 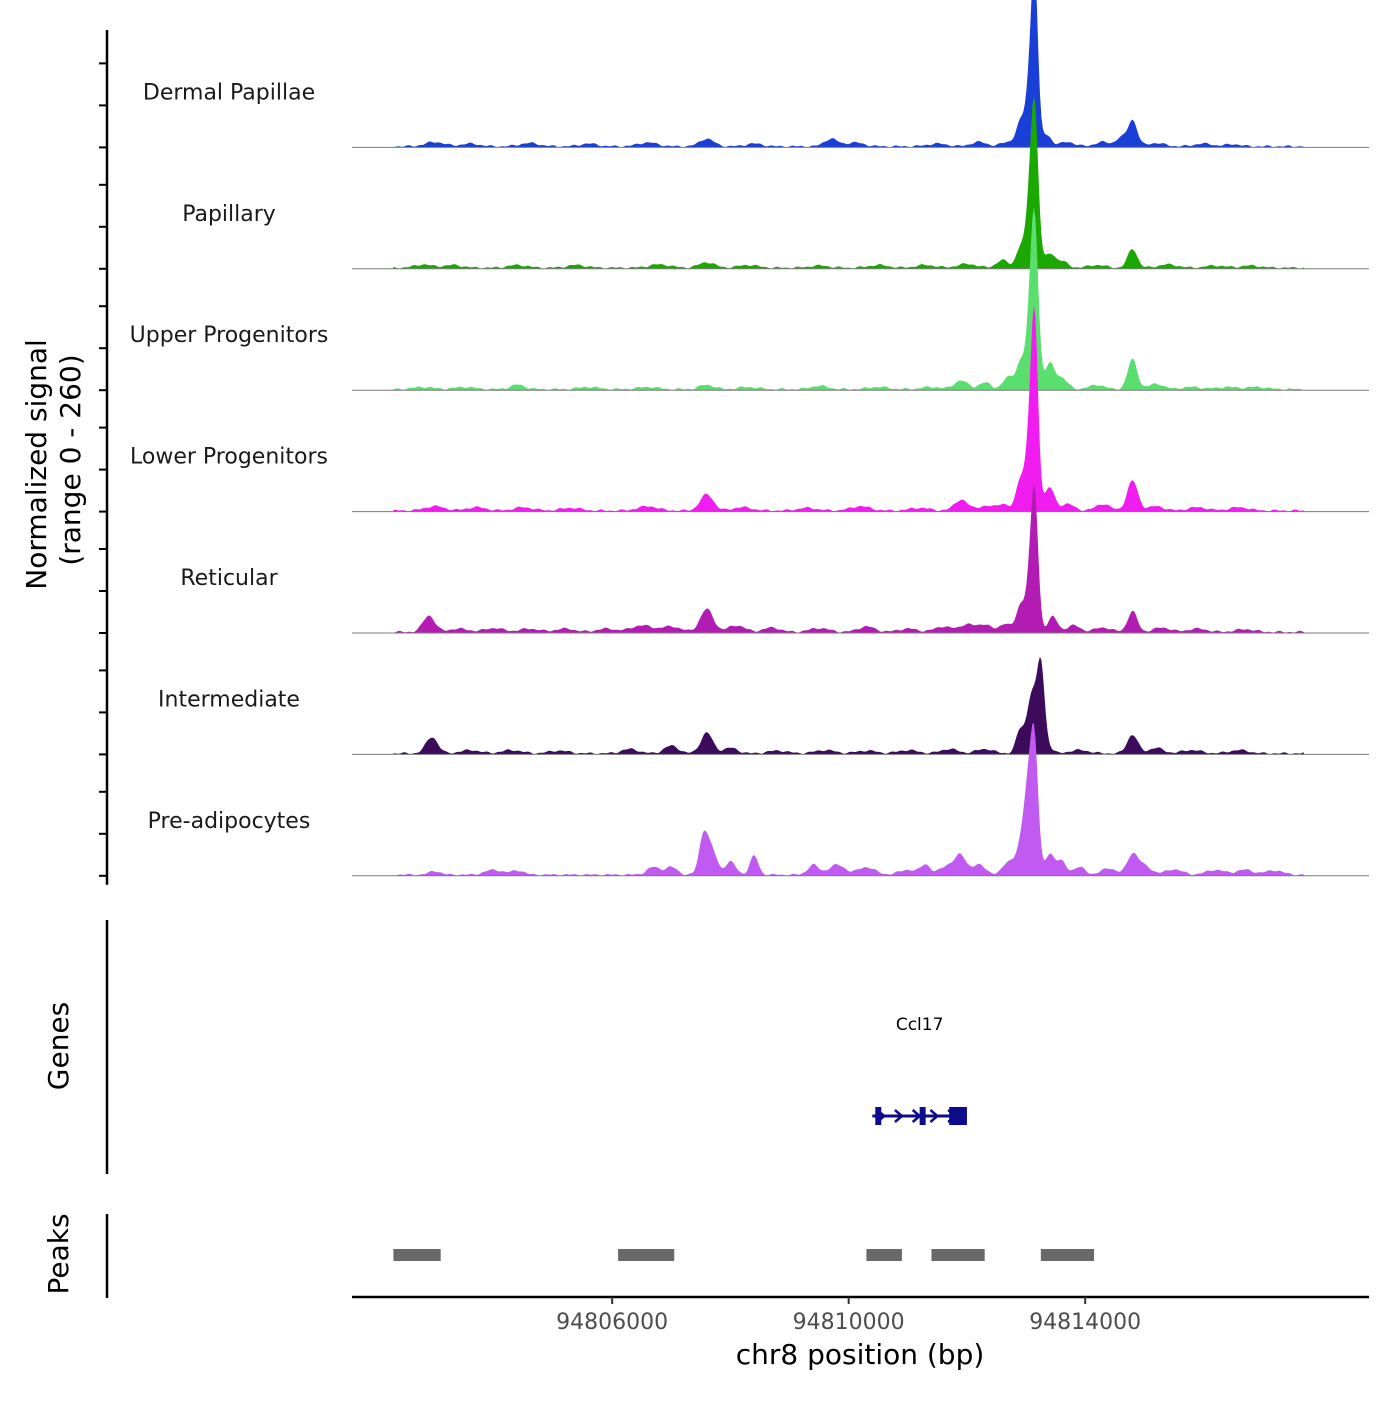 I want to click on x-axis-title: chr8 position (bp), so click(x=860, y=1354).